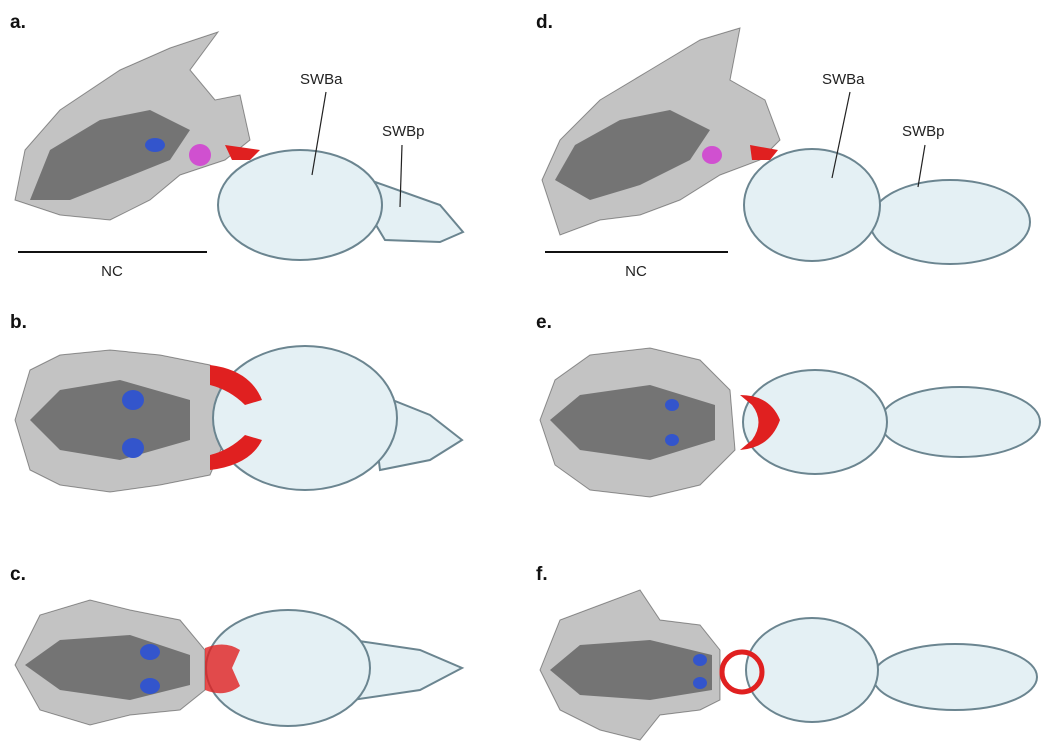 The image size is (1049, 742). Describe the element at coordinates (544, 322) in the screenshot. I see `panel-label: e.` at that location.